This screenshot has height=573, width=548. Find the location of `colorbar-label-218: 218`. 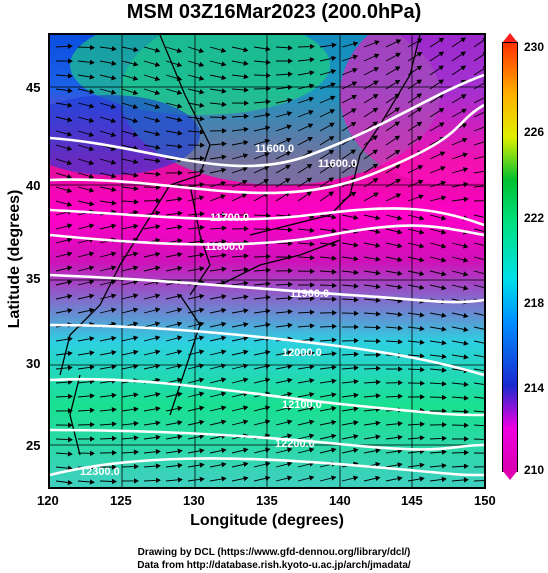

colorbar-label-218: 218 is located at coordinates (534, 303).